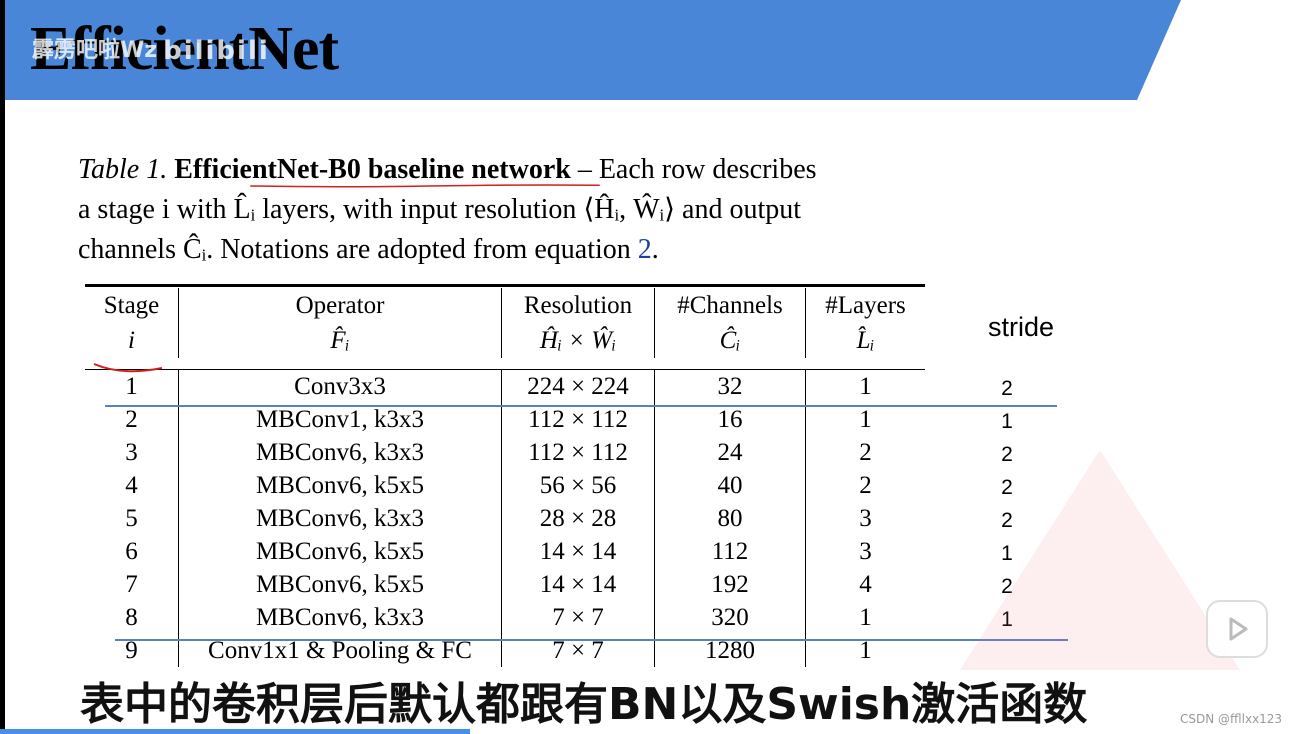  I want to click on header-stage-top: Stage, so click(131, 305).